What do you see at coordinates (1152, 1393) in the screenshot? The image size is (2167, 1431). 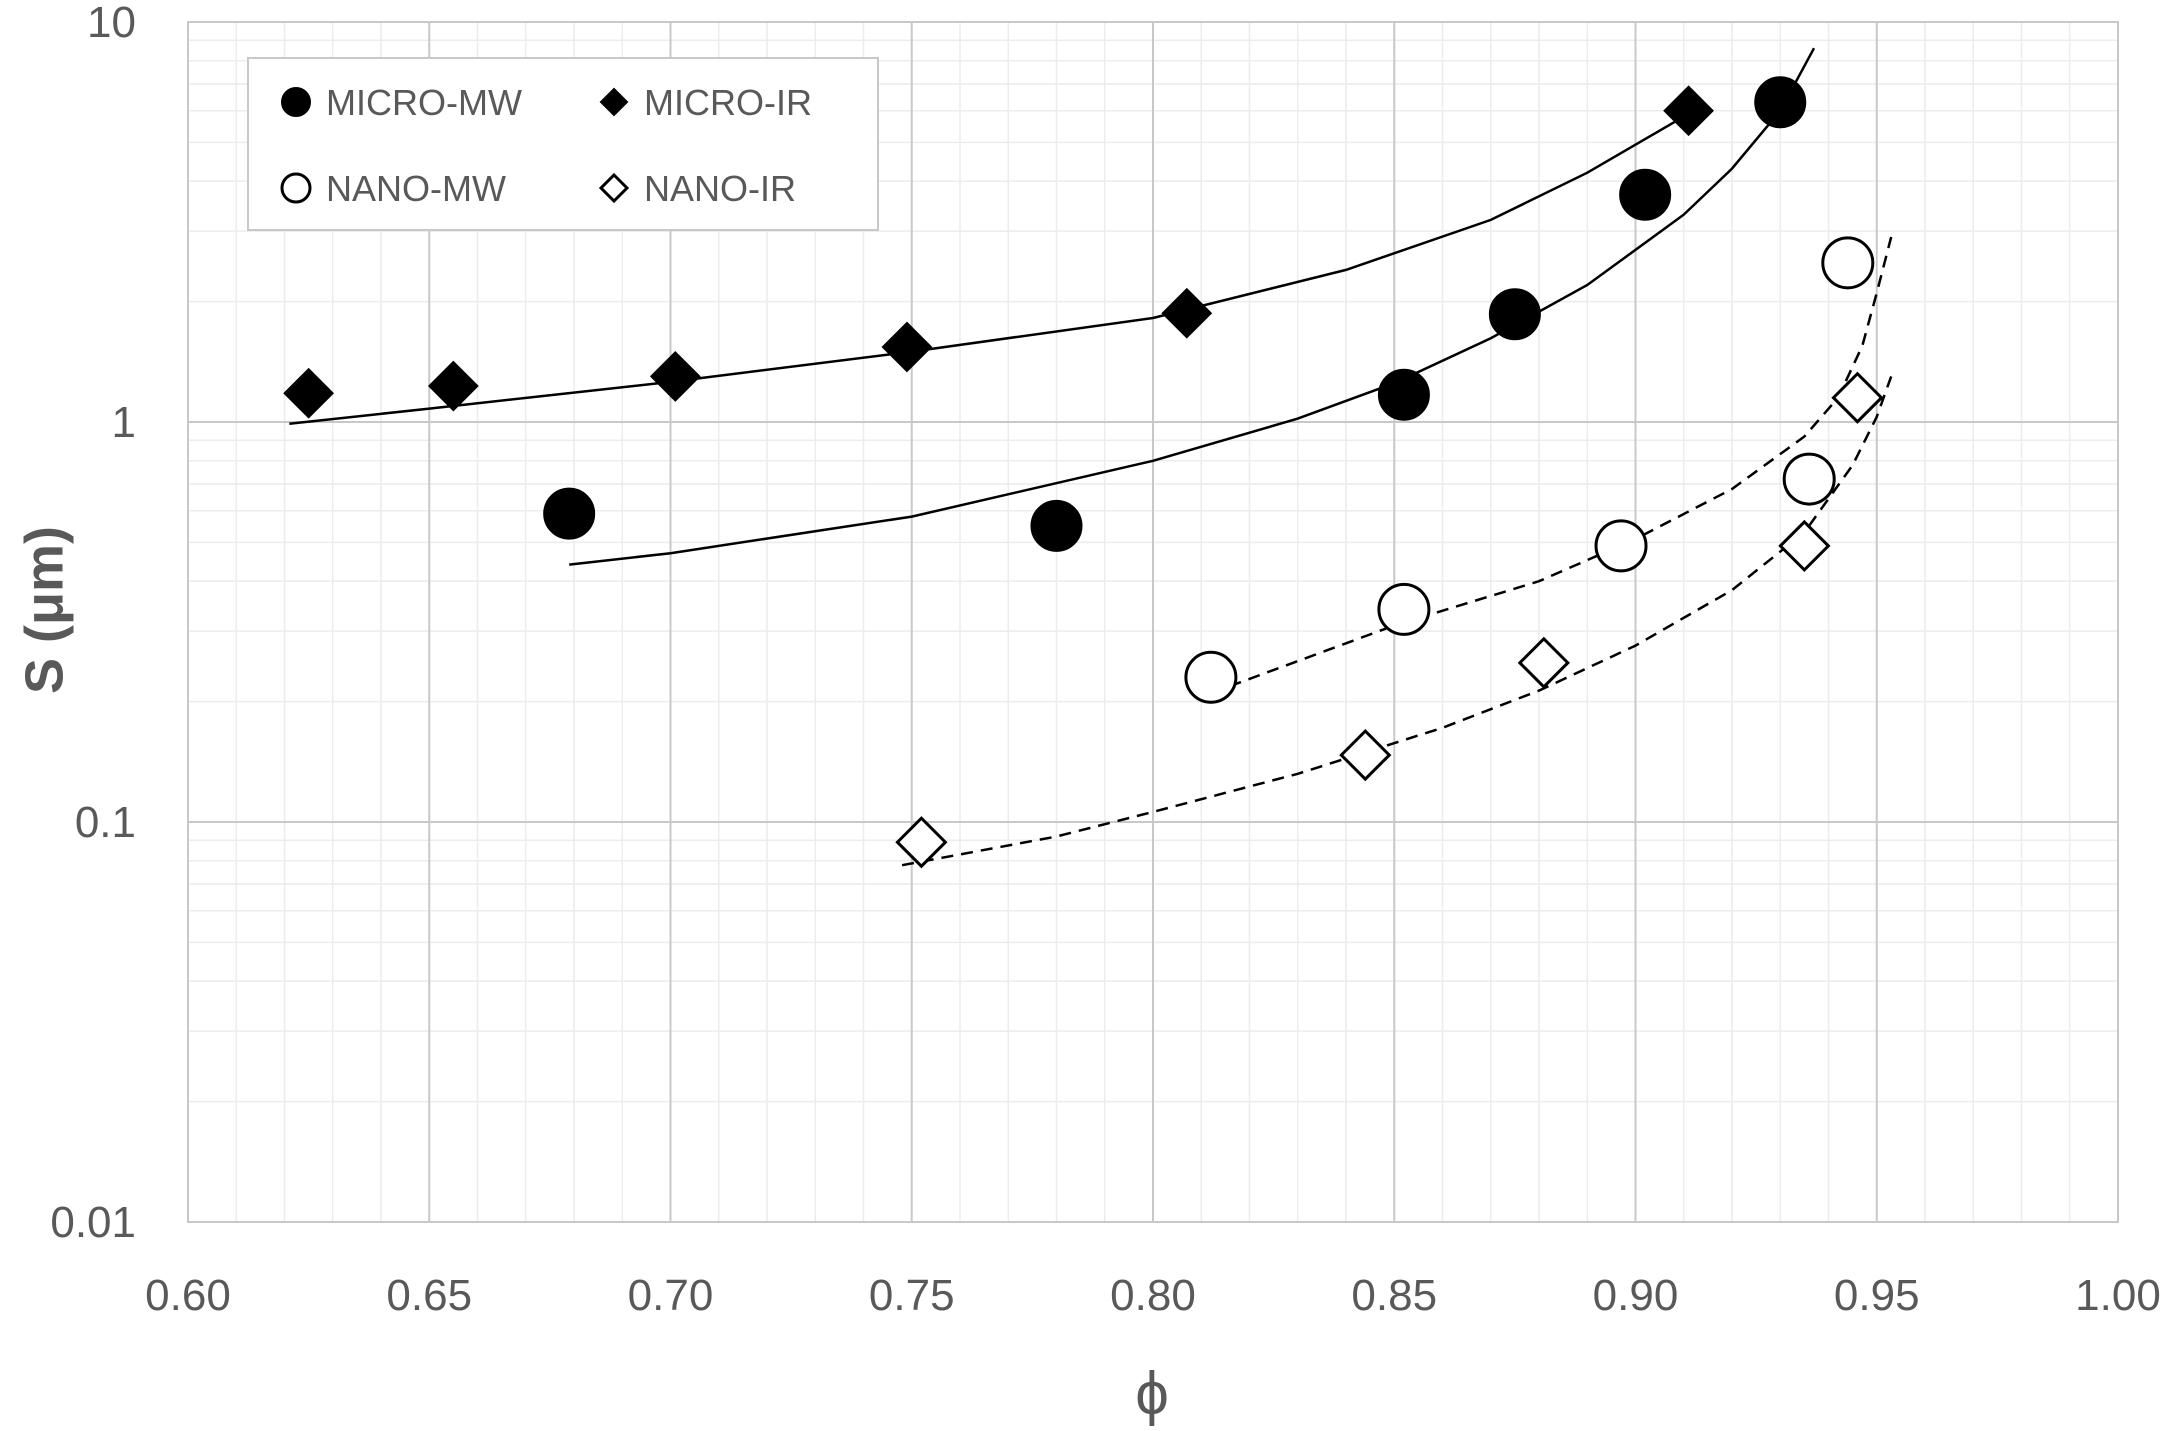 I see `x-axis-title: ϕ` at bounding box center [1152, 1393].